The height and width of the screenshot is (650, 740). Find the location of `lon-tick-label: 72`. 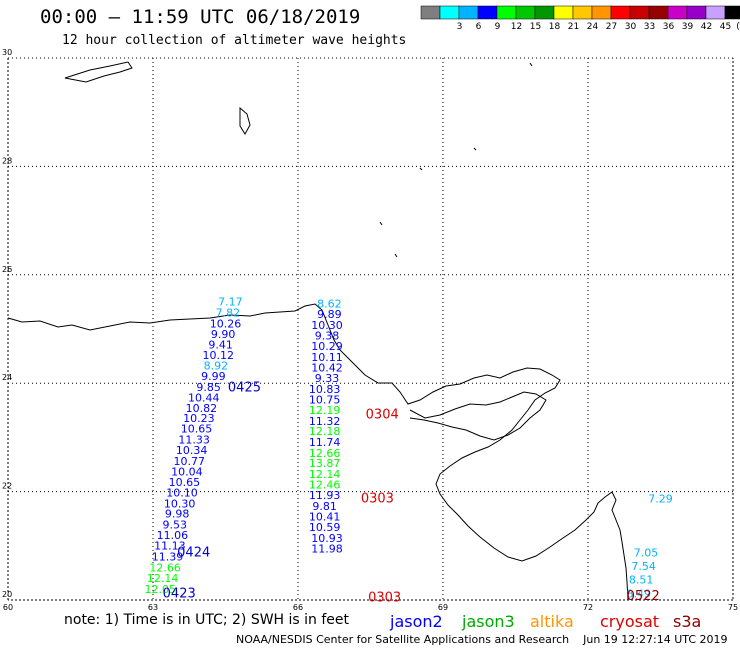

lon-tick-label: 72 is located at coordinates (588, 607).